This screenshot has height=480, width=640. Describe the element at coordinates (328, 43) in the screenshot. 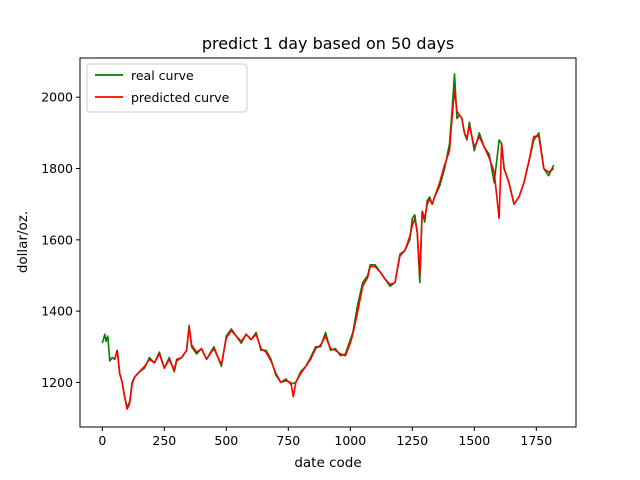

I see `chart-title: predict 1 day based on 50 days` at that location.